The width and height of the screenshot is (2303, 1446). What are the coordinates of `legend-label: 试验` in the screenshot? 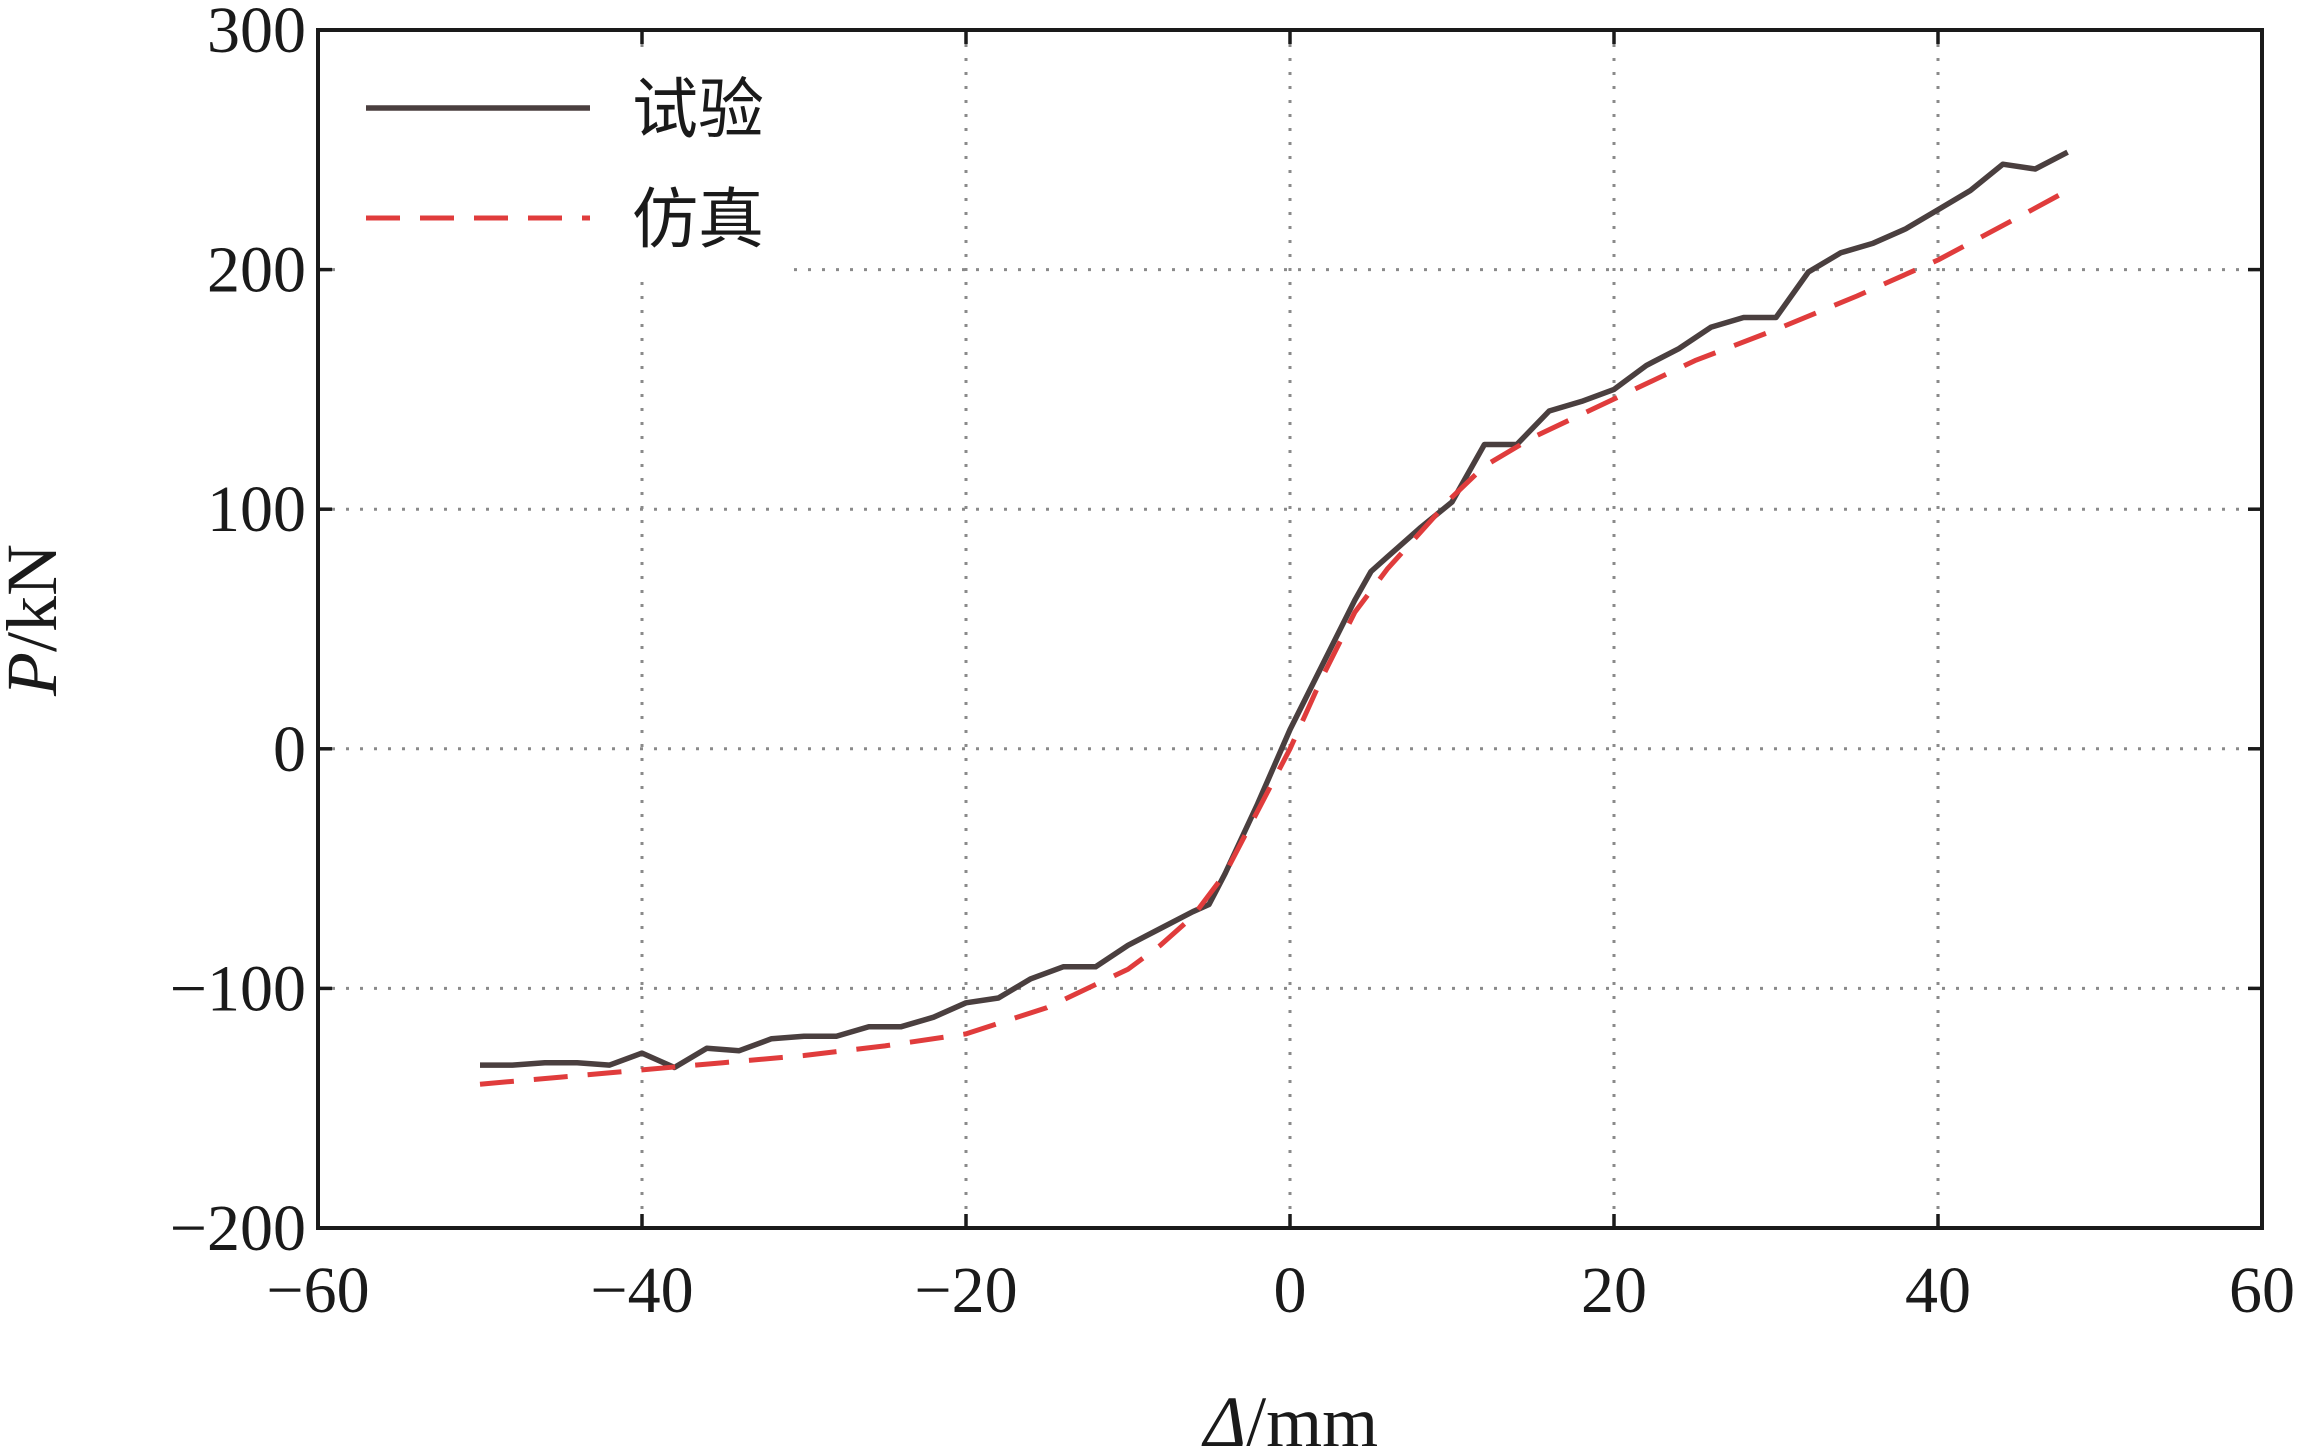 It's located at (698, 109).